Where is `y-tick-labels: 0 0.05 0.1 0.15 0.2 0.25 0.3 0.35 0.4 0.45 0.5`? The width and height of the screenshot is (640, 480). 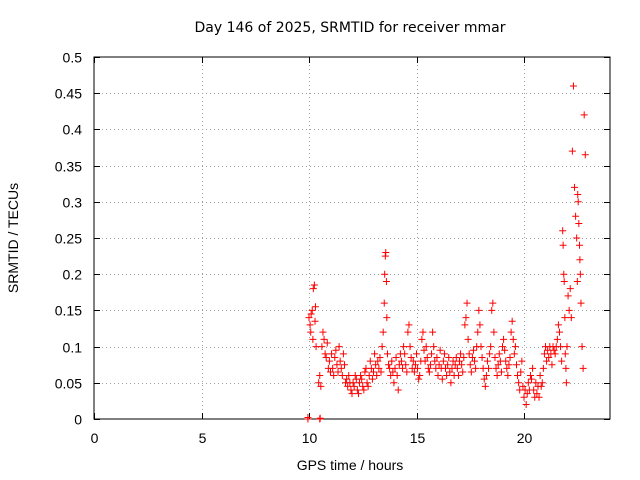
y-tick-labels: 0 0.05 0.1 0.15 0.2 0.25 0.3 0.35 0.4 0.45 0.5 is located at coordinates (68, 239).